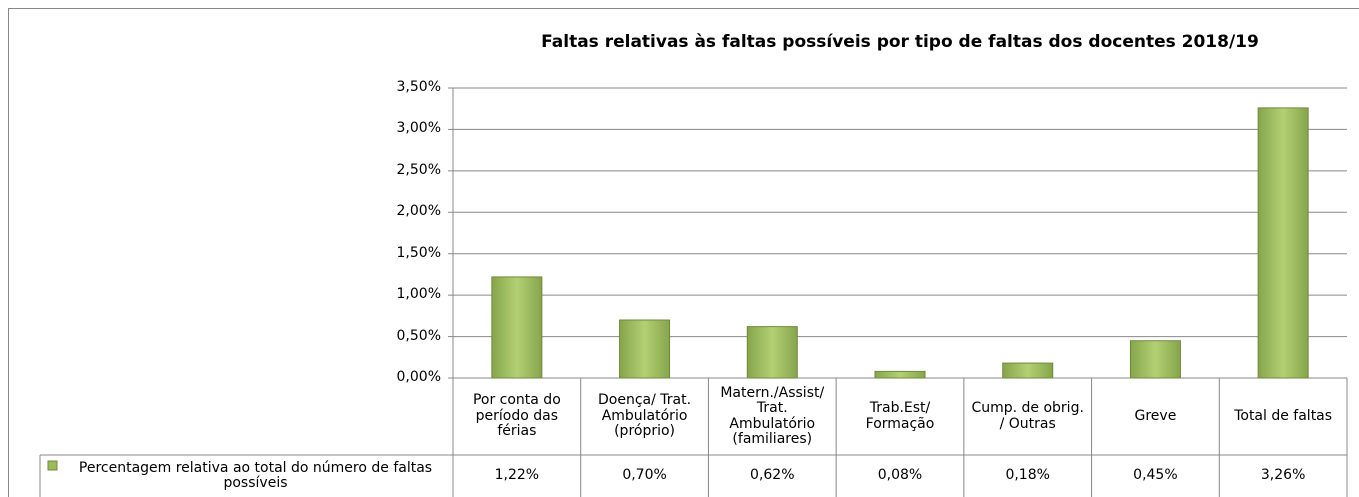  Describe the element at coordinates (900, 475) in the screenshot. I see `value-label: 0,08%` at that location.